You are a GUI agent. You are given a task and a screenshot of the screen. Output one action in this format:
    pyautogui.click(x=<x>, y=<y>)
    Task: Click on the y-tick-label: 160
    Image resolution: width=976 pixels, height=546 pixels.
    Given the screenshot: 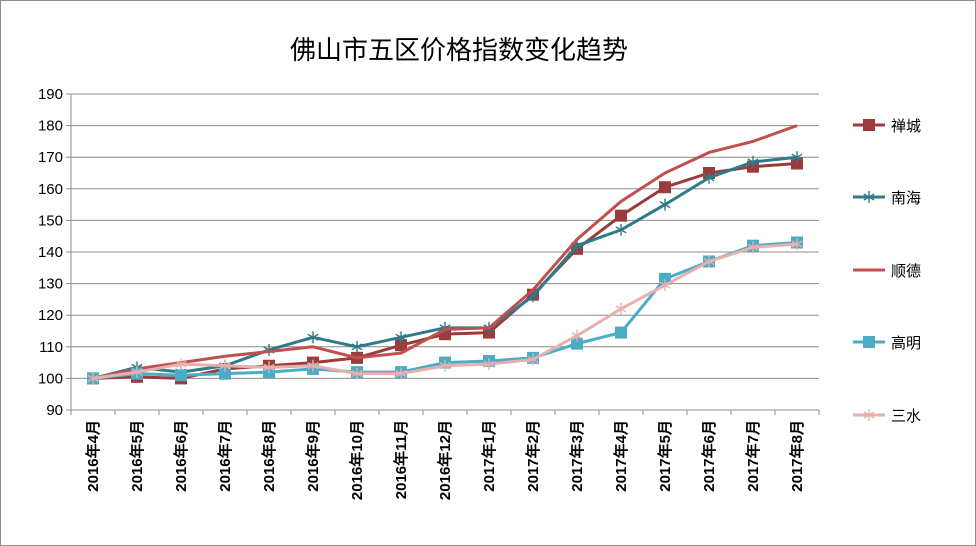 What is the action you would take?
    pyautogui.click(x=50, y=189)
    